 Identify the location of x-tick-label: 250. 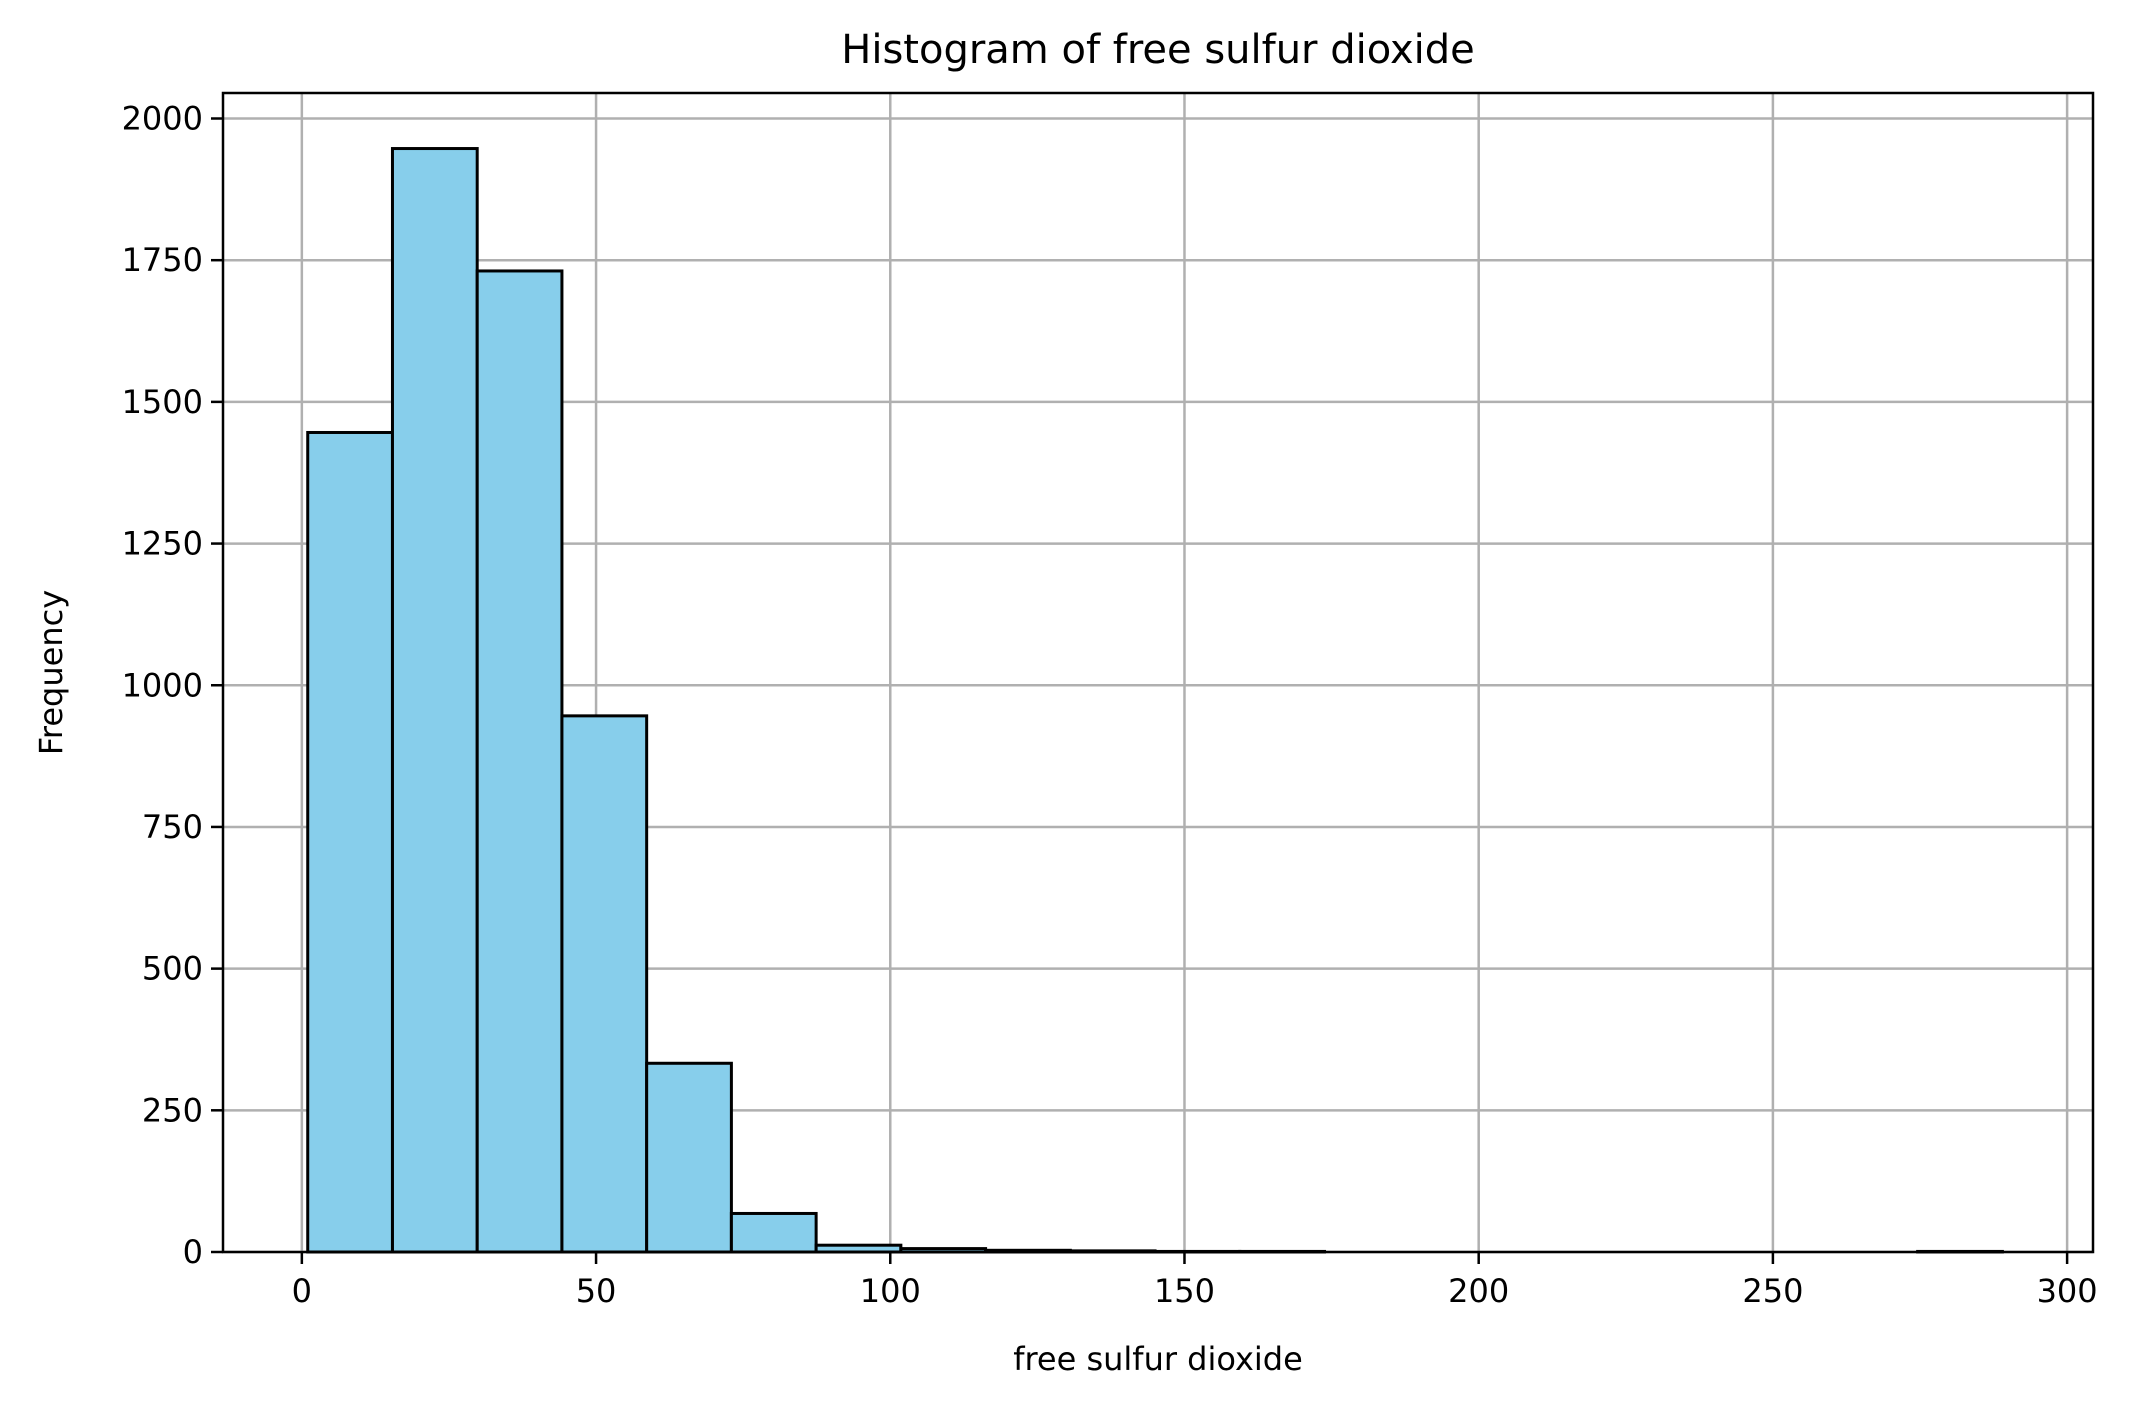
(1772, 1291).